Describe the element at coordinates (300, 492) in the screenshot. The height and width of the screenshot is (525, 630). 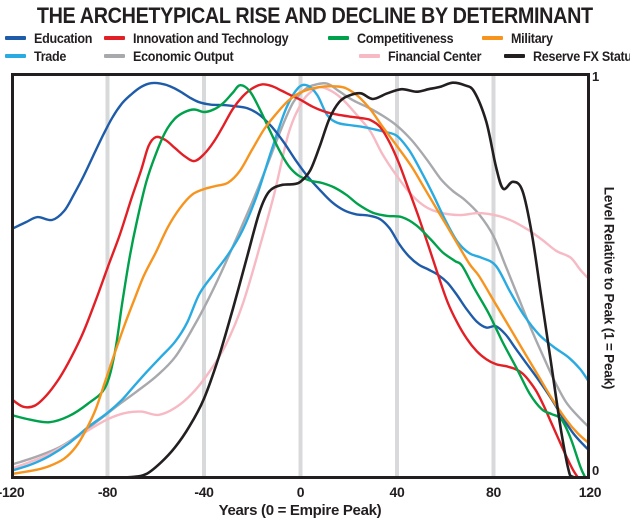
I see `x-tick-0: 0` at that location.